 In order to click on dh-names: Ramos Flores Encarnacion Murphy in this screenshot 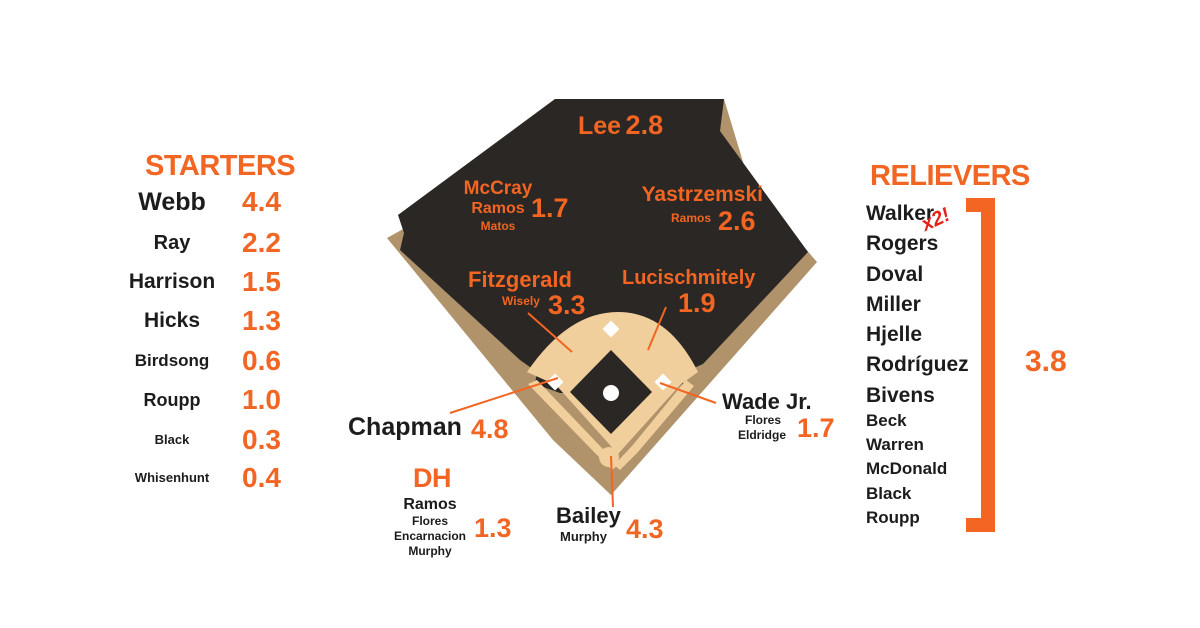, I will do `click(430, 527)`.